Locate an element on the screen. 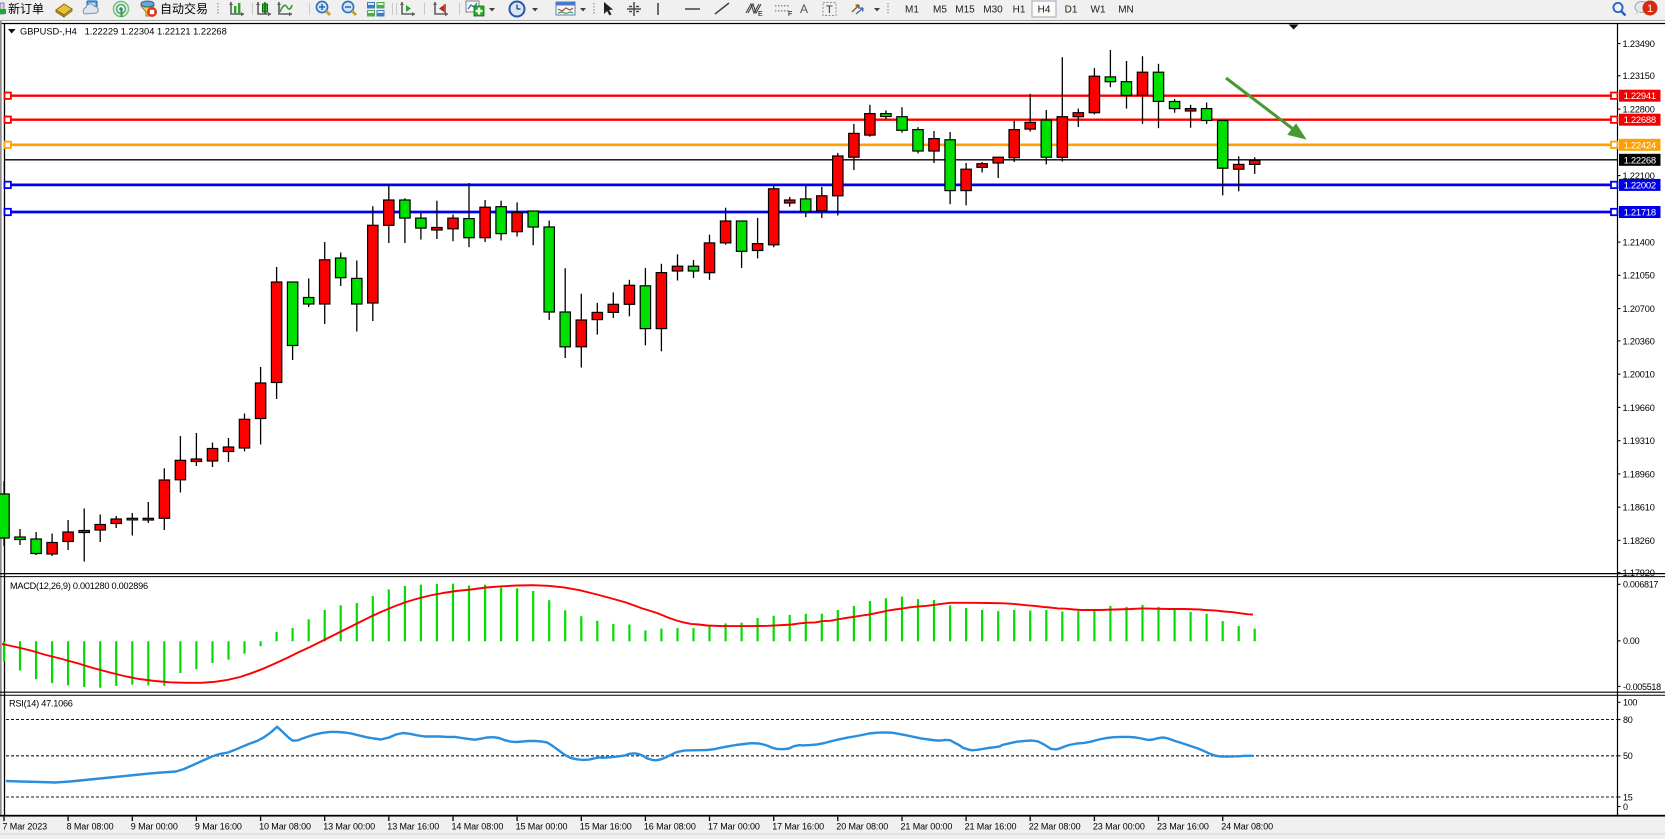 This screenshot has width=1665, height=839. svg-text: 1.18260 is located at coordinates (1639, 541).